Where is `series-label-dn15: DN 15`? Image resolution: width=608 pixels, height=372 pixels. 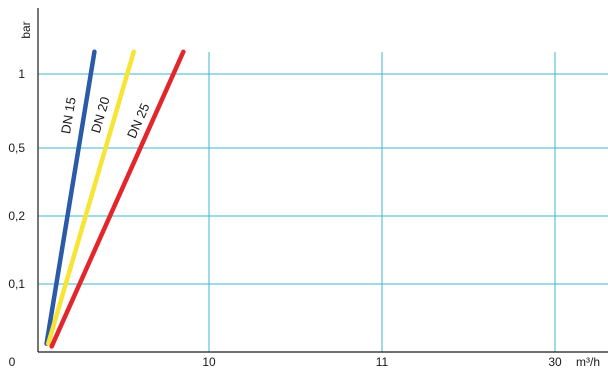 series-label-dn15: DN 15 is located at coordinates (68, 115).